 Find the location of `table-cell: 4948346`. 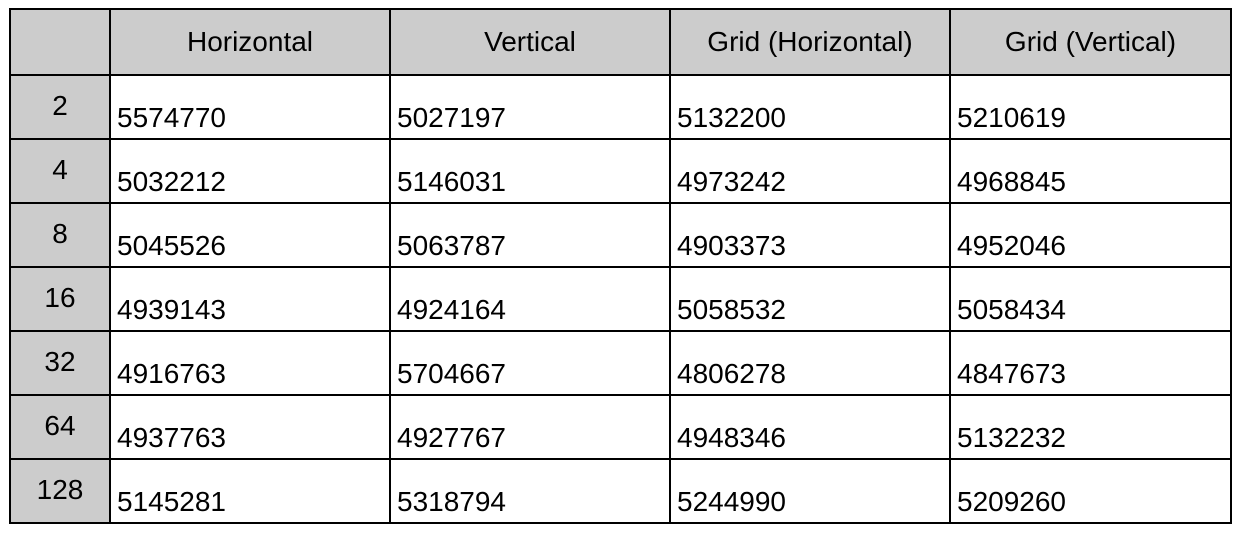

table-cell: 4948346 is located at coordinates (810, 427).